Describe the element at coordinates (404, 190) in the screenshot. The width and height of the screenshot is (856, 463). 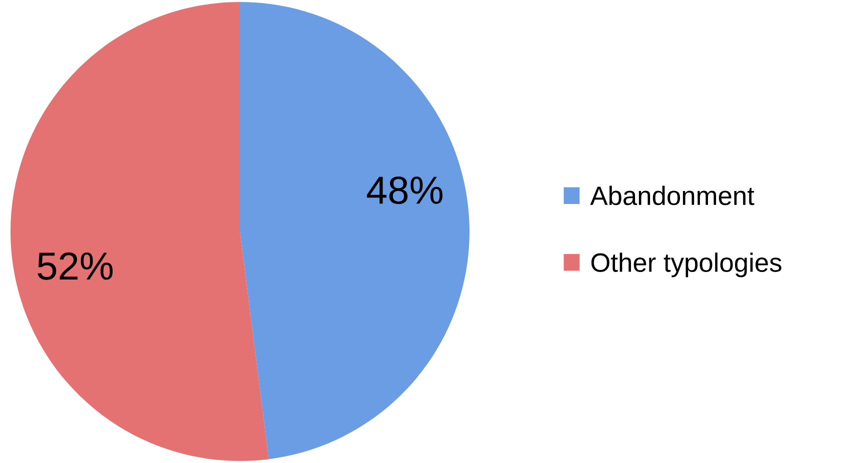
I see `data-label: 48%` at that location.